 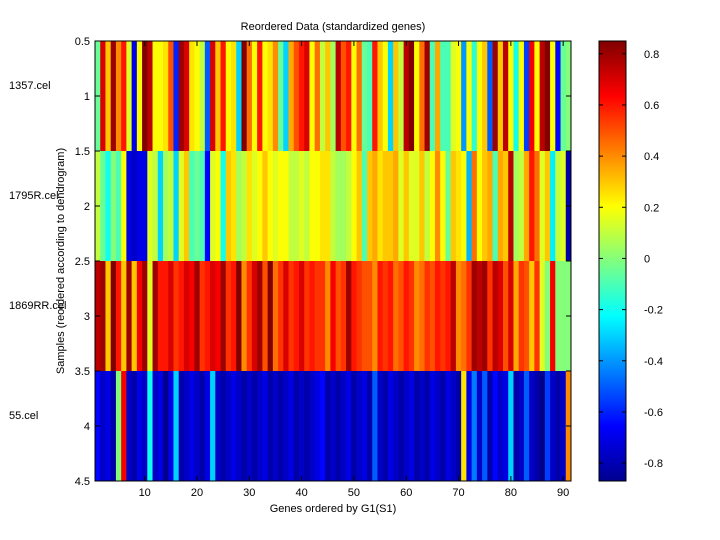 What do you see at coordinates (87, 317) in the screenshot?
I see `y-tick-label: 3` at bounding box center [87, 317].